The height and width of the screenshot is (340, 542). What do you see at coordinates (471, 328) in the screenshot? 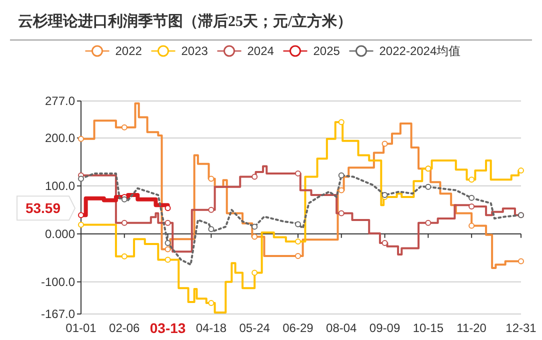
I see `x-tick-label: 11-20` at bounding box center [471, 328].